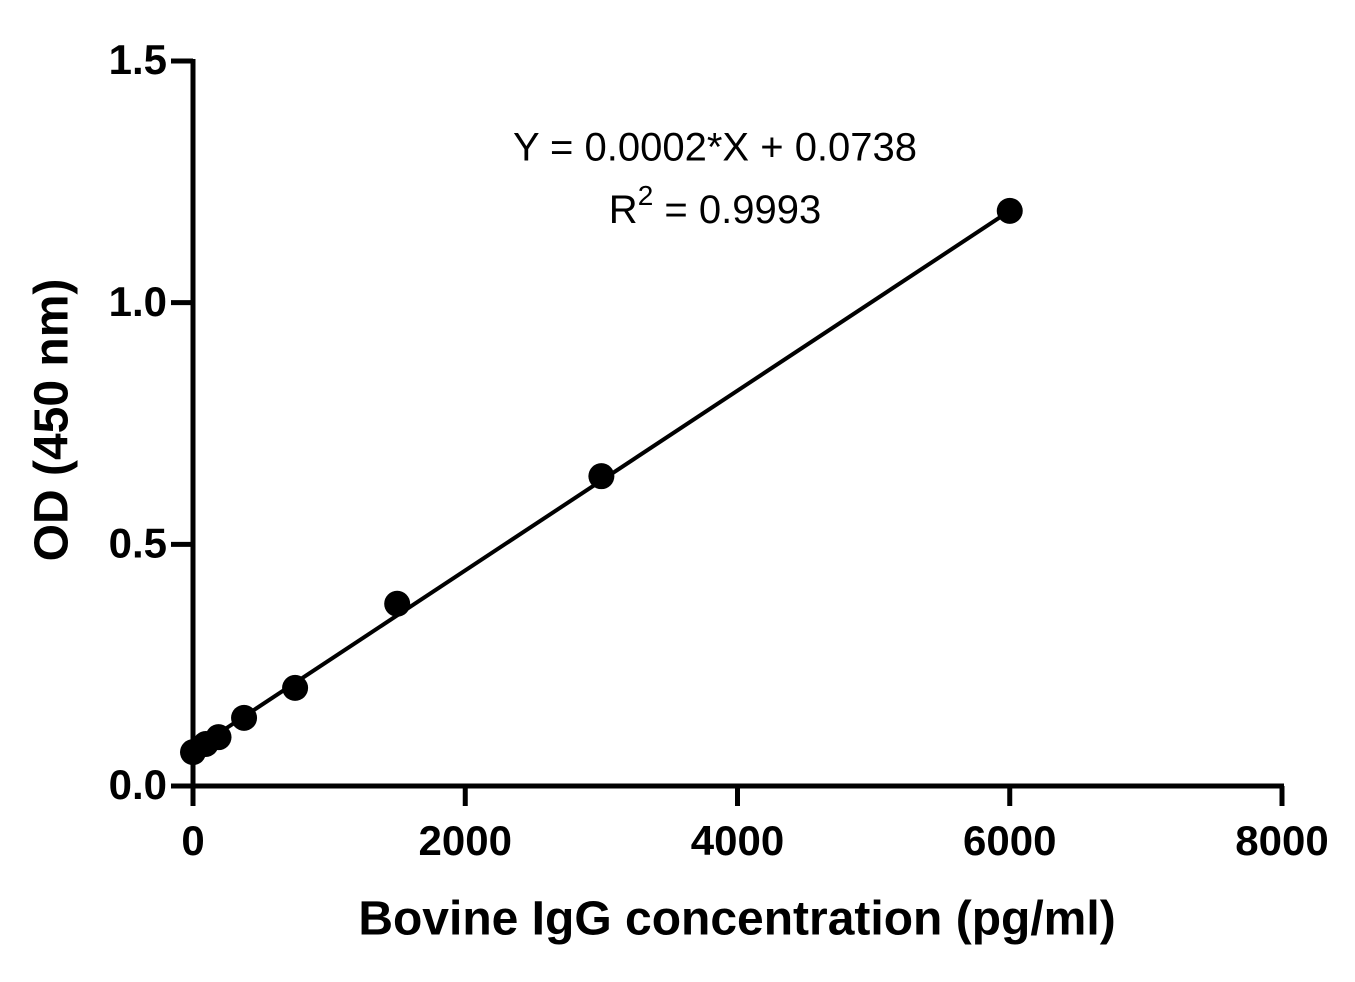 Image resolution: width=1355 pixels, height=982 pixels. Describe the element at coordinates (138, 59) in the screenshot. I see `y-tick-label: 1.5` at that location.